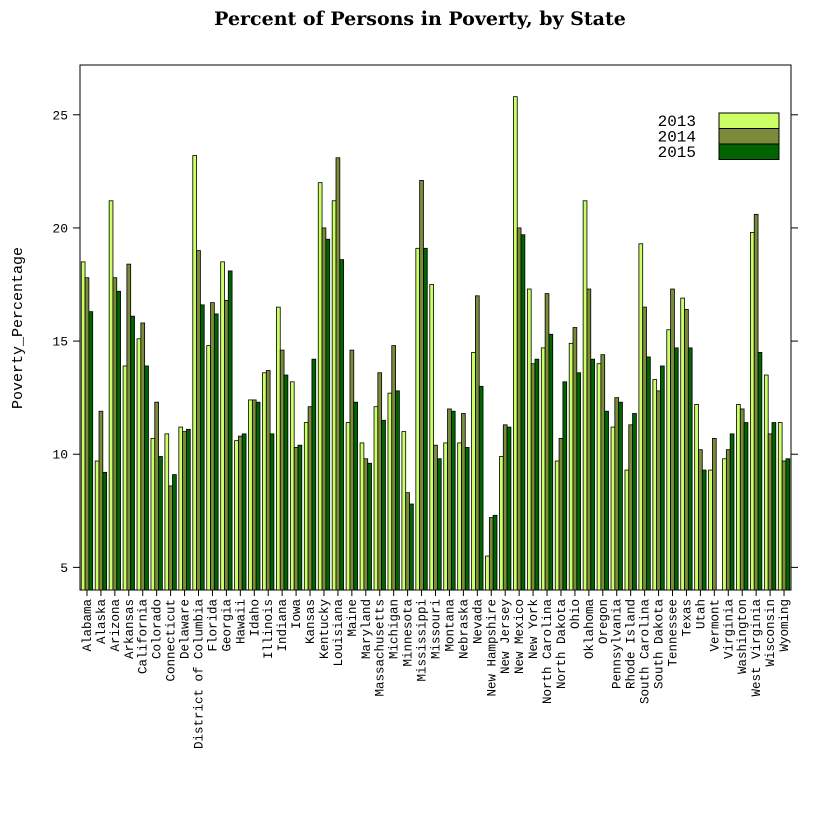 This screenshot has height=840, width=840. What do you see at coordinates (437, 629) in the screenshot?
I see `x-tick-label: Missouri` at bounding box center [437, 629].